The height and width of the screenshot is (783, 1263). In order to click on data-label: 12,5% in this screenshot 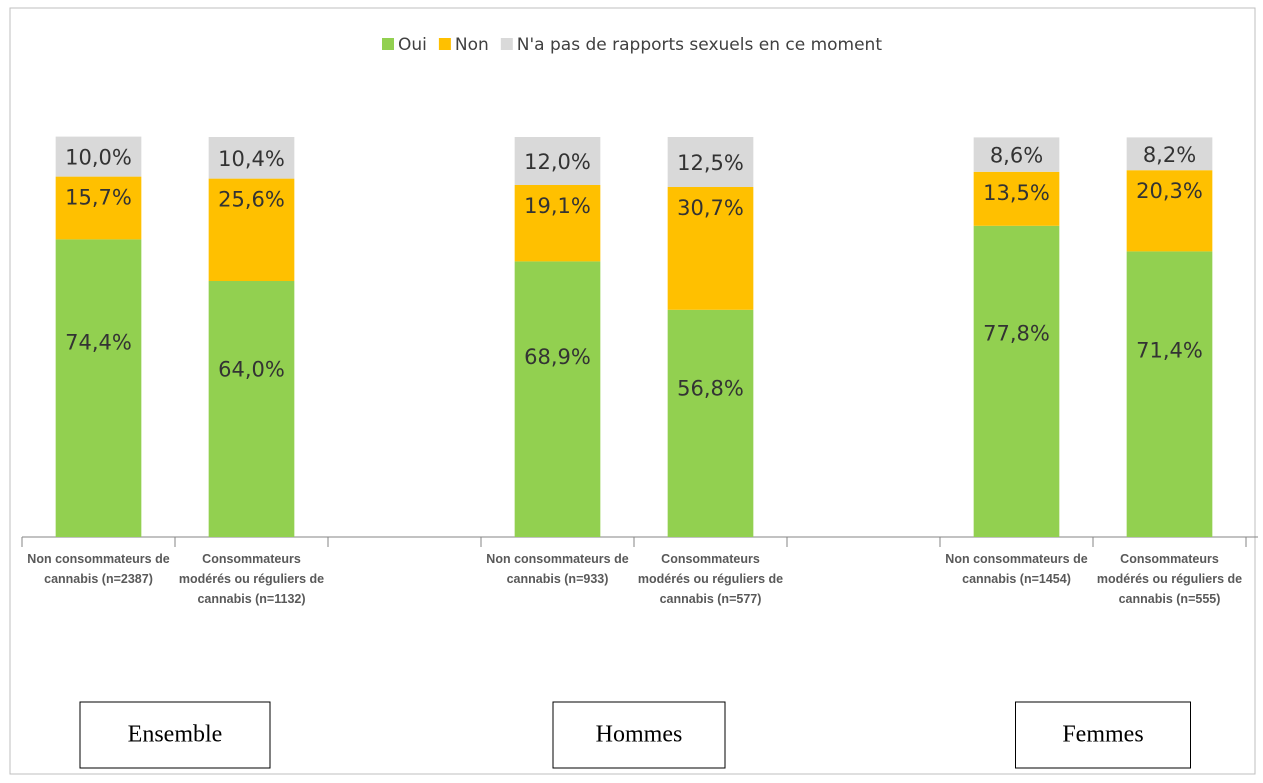, I will do `click(710, 163)`.